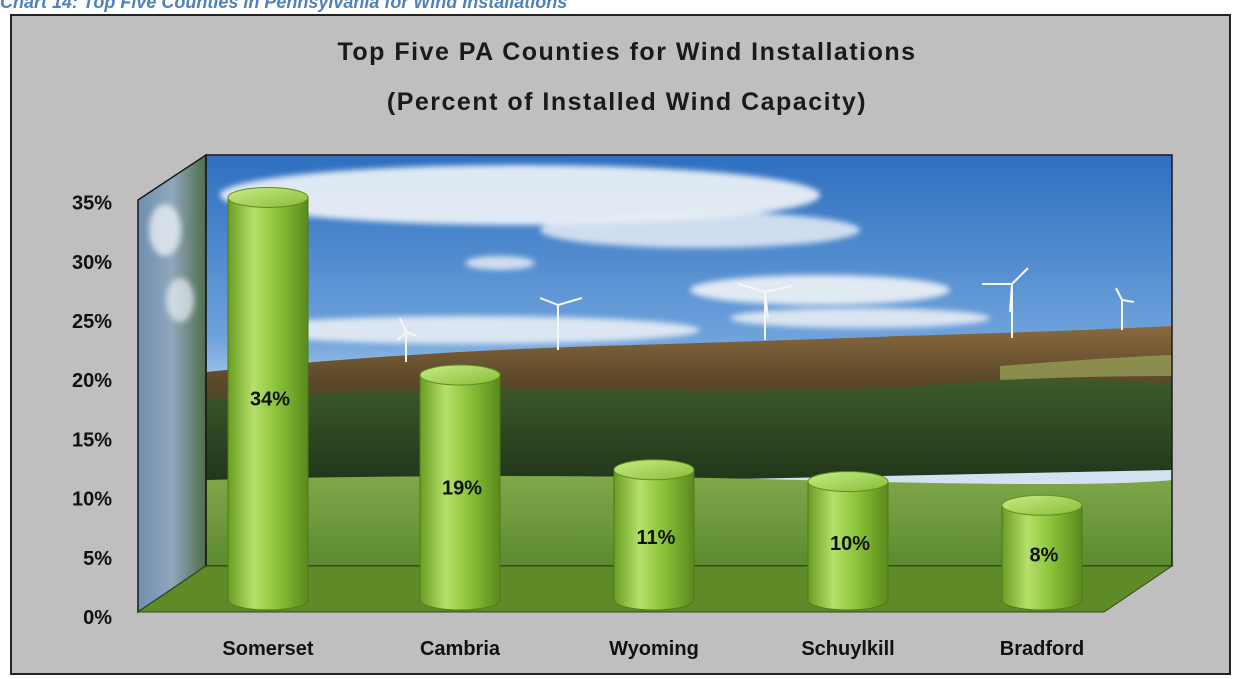  I want to click on x-category-label: Wyoming, so click(654, 649).